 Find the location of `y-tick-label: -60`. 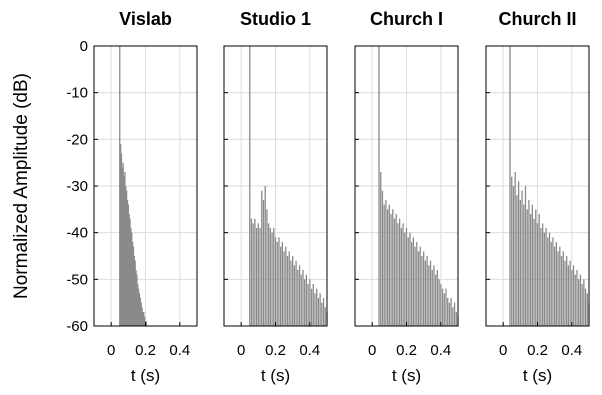

y-tick-label: -60 is located at coordinates (77, 326).